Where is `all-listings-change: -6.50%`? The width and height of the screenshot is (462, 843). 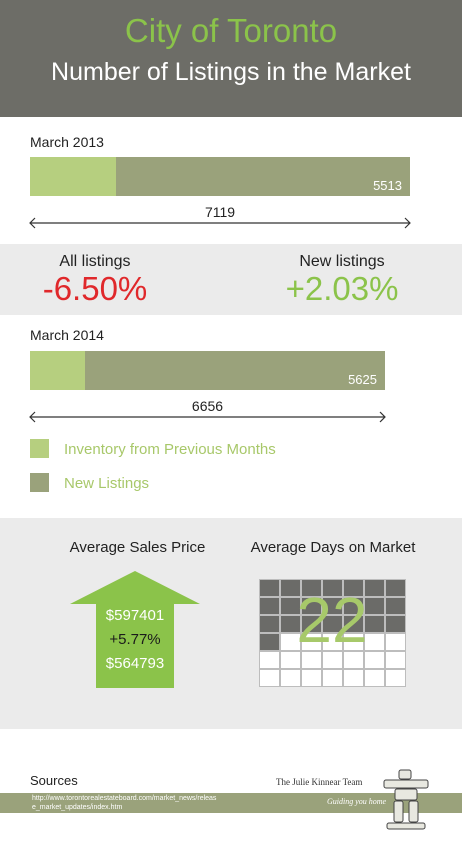
all-listings-change: -6.50% is located at coordinates (95, 288).